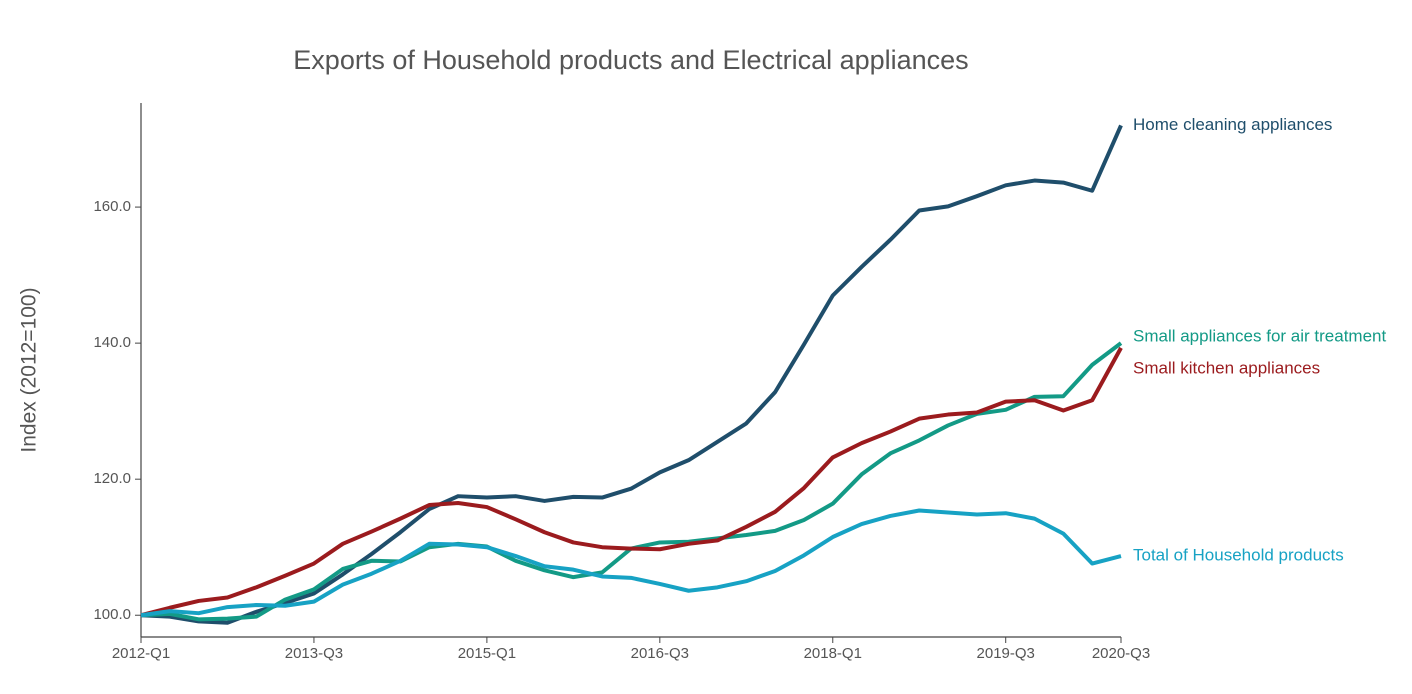  I want to click on x-tick-label: 2012-Q1, so click(141, 653).